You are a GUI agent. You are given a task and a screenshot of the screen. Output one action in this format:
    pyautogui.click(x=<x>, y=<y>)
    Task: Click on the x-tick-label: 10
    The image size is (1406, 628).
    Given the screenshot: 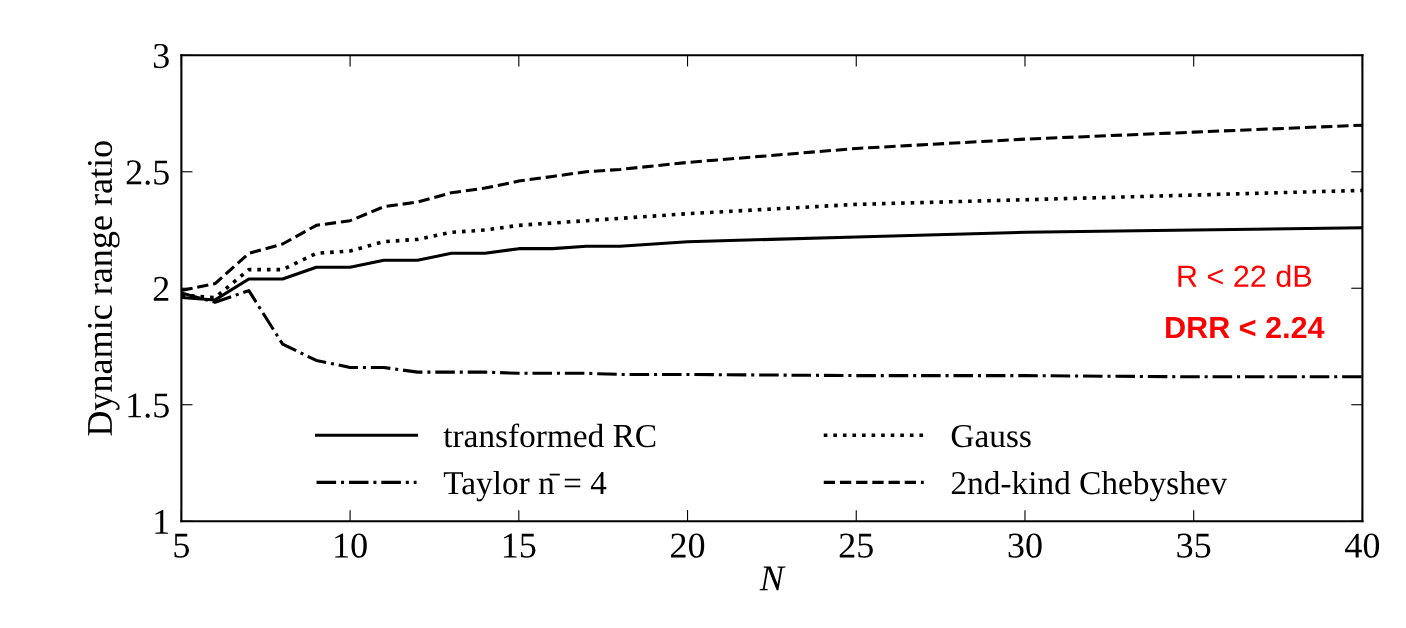 What is the action you would take?
    pyautogui.click(x=351, y=545)
    